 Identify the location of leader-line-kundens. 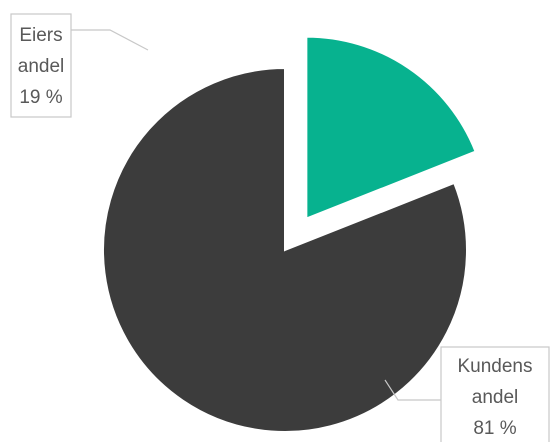
(412, 390).